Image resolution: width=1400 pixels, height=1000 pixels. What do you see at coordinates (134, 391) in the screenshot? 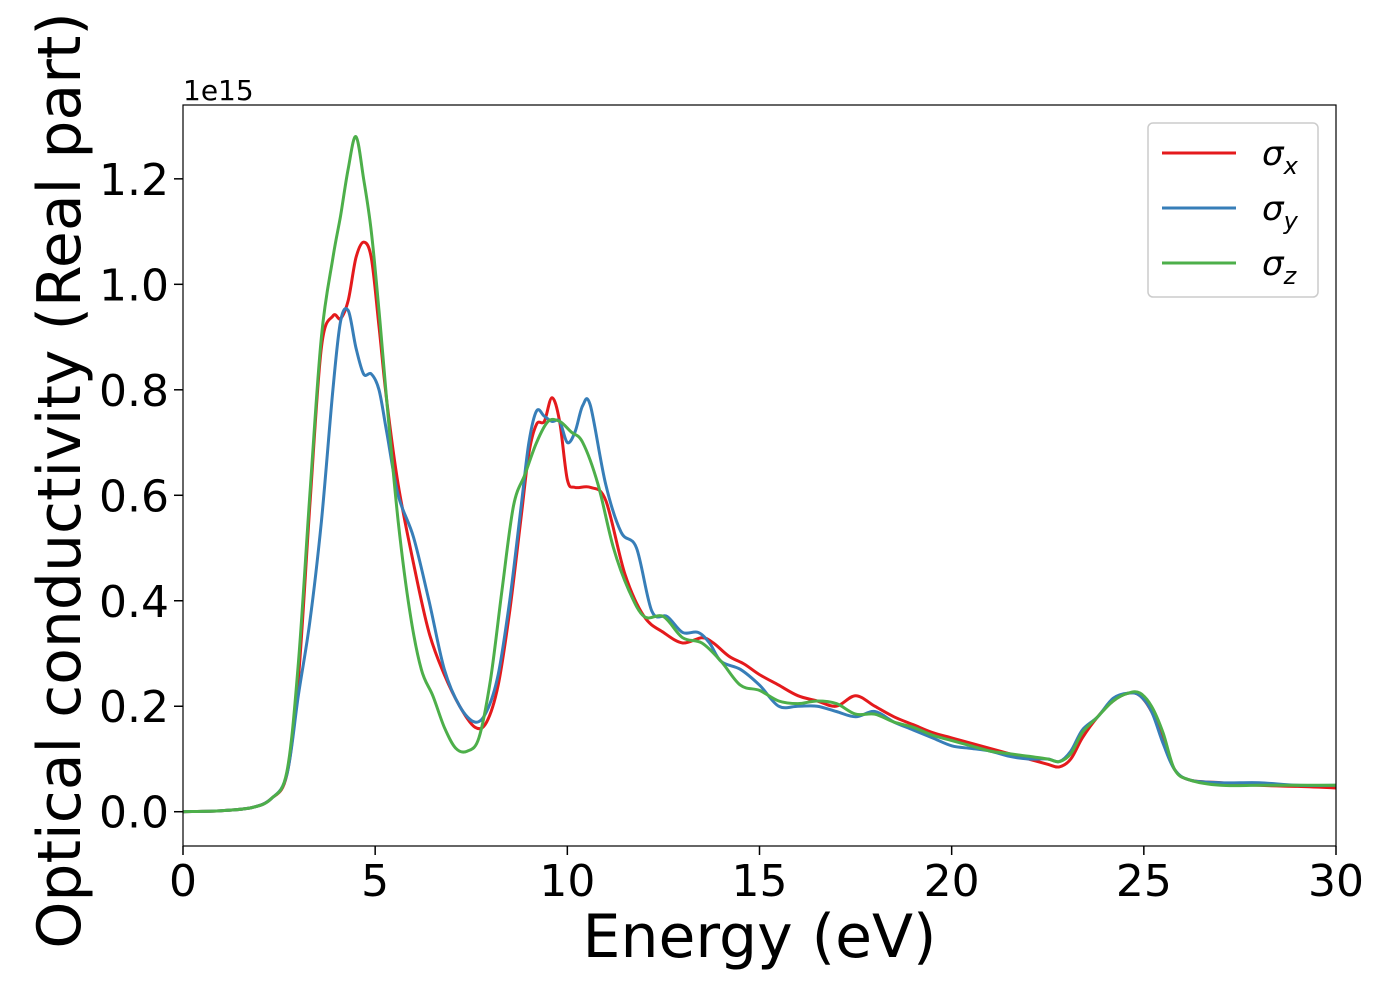
I see `y-tick-label: 0.8` at bounding box center [134, 391].